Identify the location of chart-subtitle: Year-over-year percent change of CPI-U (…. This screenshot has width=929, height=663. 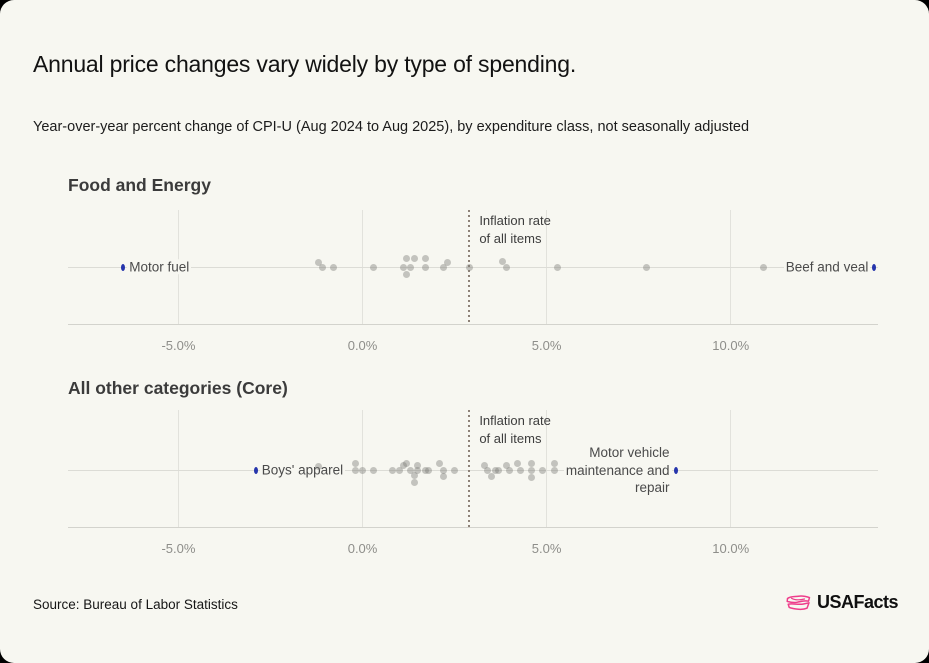
(391, 127).